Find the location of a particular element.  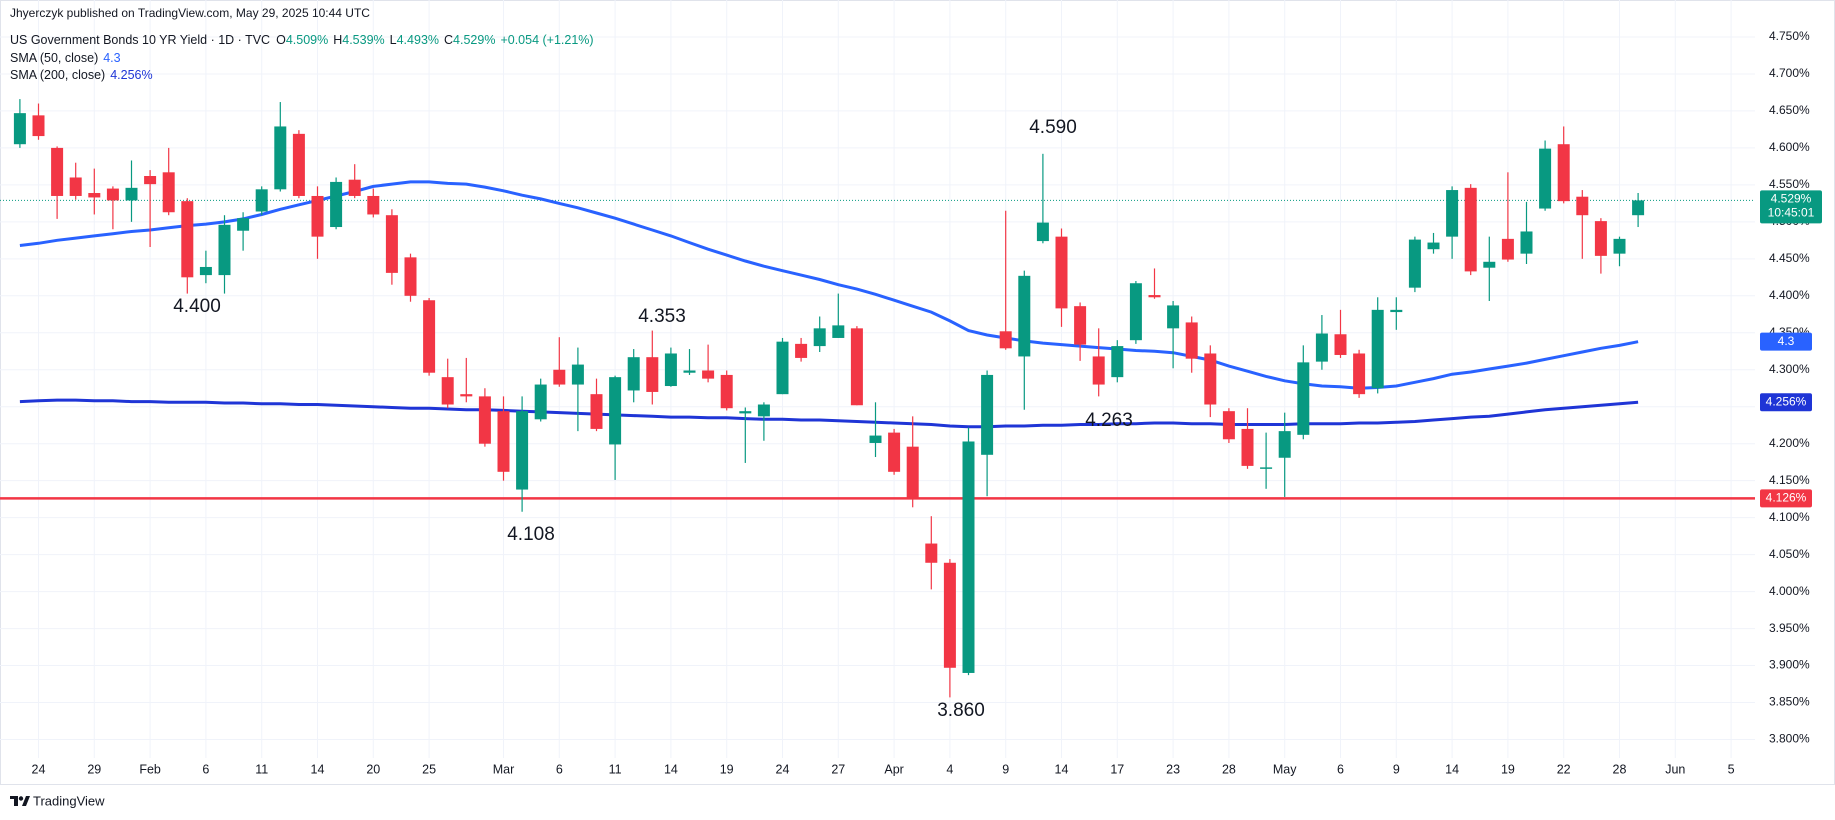

x-tick-label: 22 is located at coordinates (1564, 769).